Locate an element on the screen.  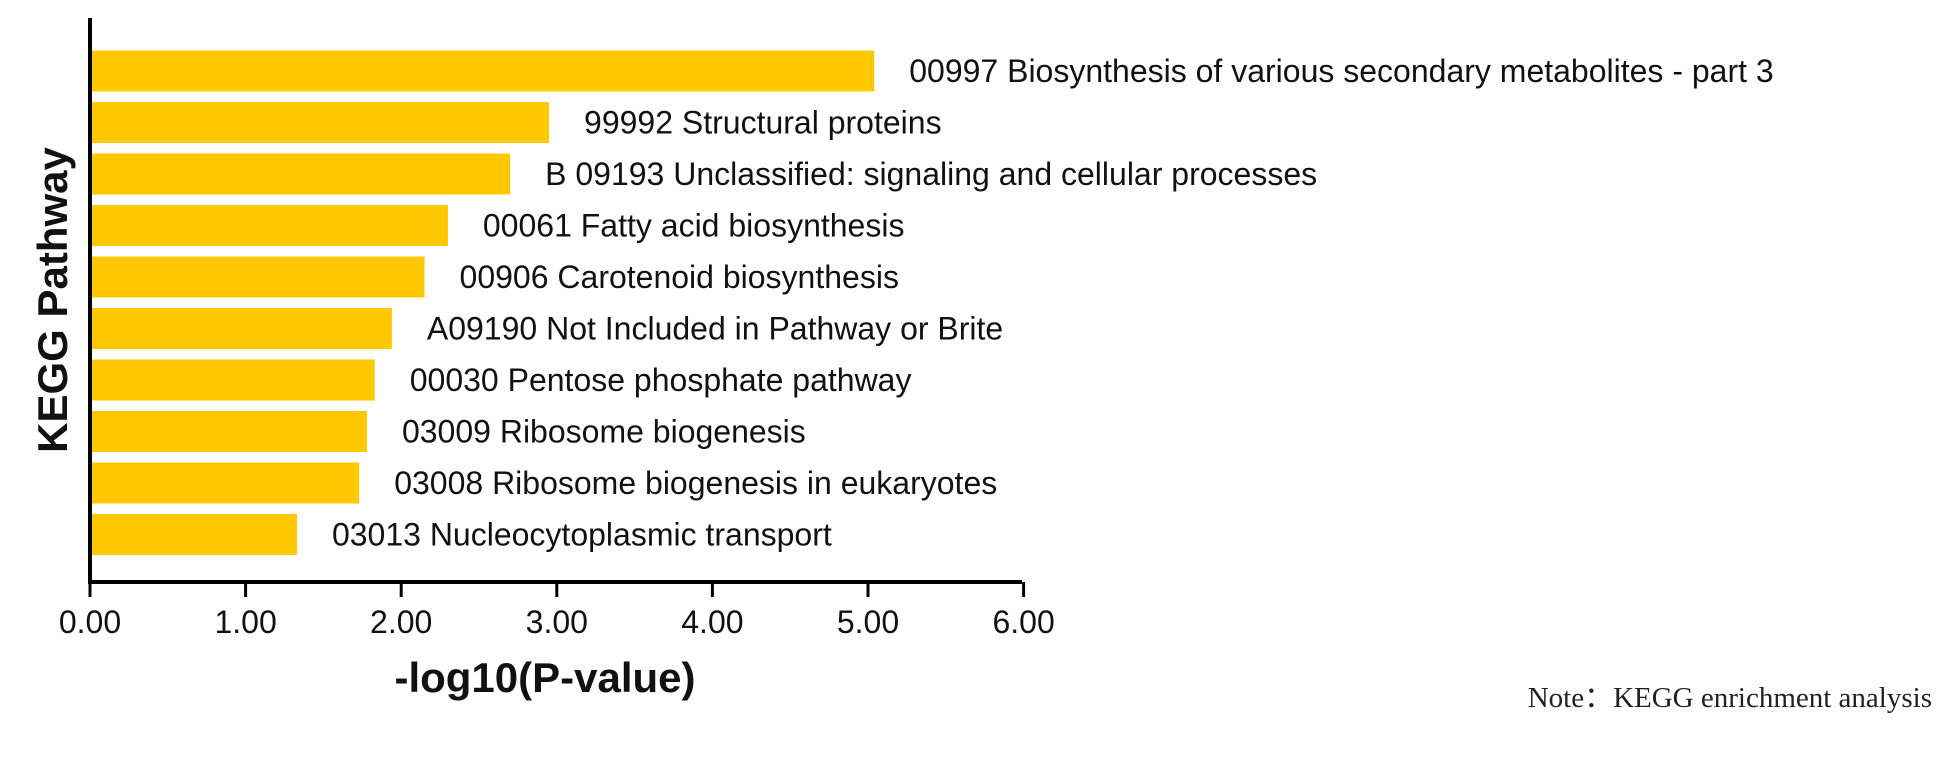
x-tick-label: 1.00 is located at coordinates (245, 622).